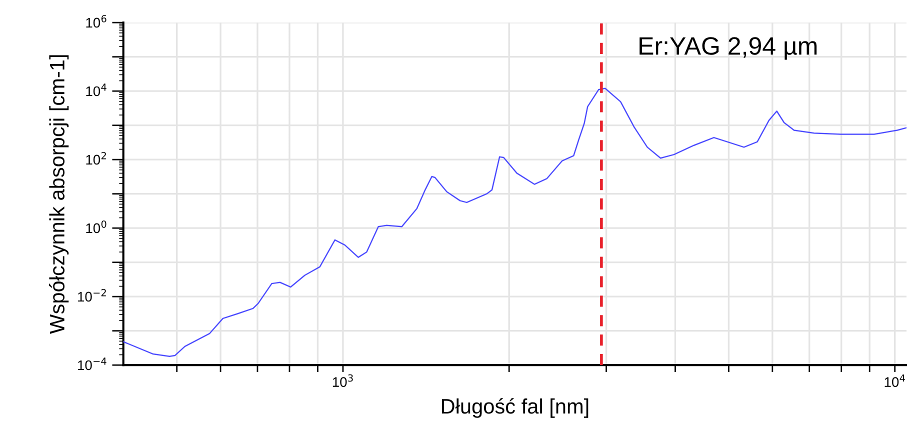 Image resolution: width=907 pixels, height=426 pixels. Describe the element at coordinates (728, 48) in the screenshot. I see `ref-line-label: Er:YAG 2,94 µm` at that location.